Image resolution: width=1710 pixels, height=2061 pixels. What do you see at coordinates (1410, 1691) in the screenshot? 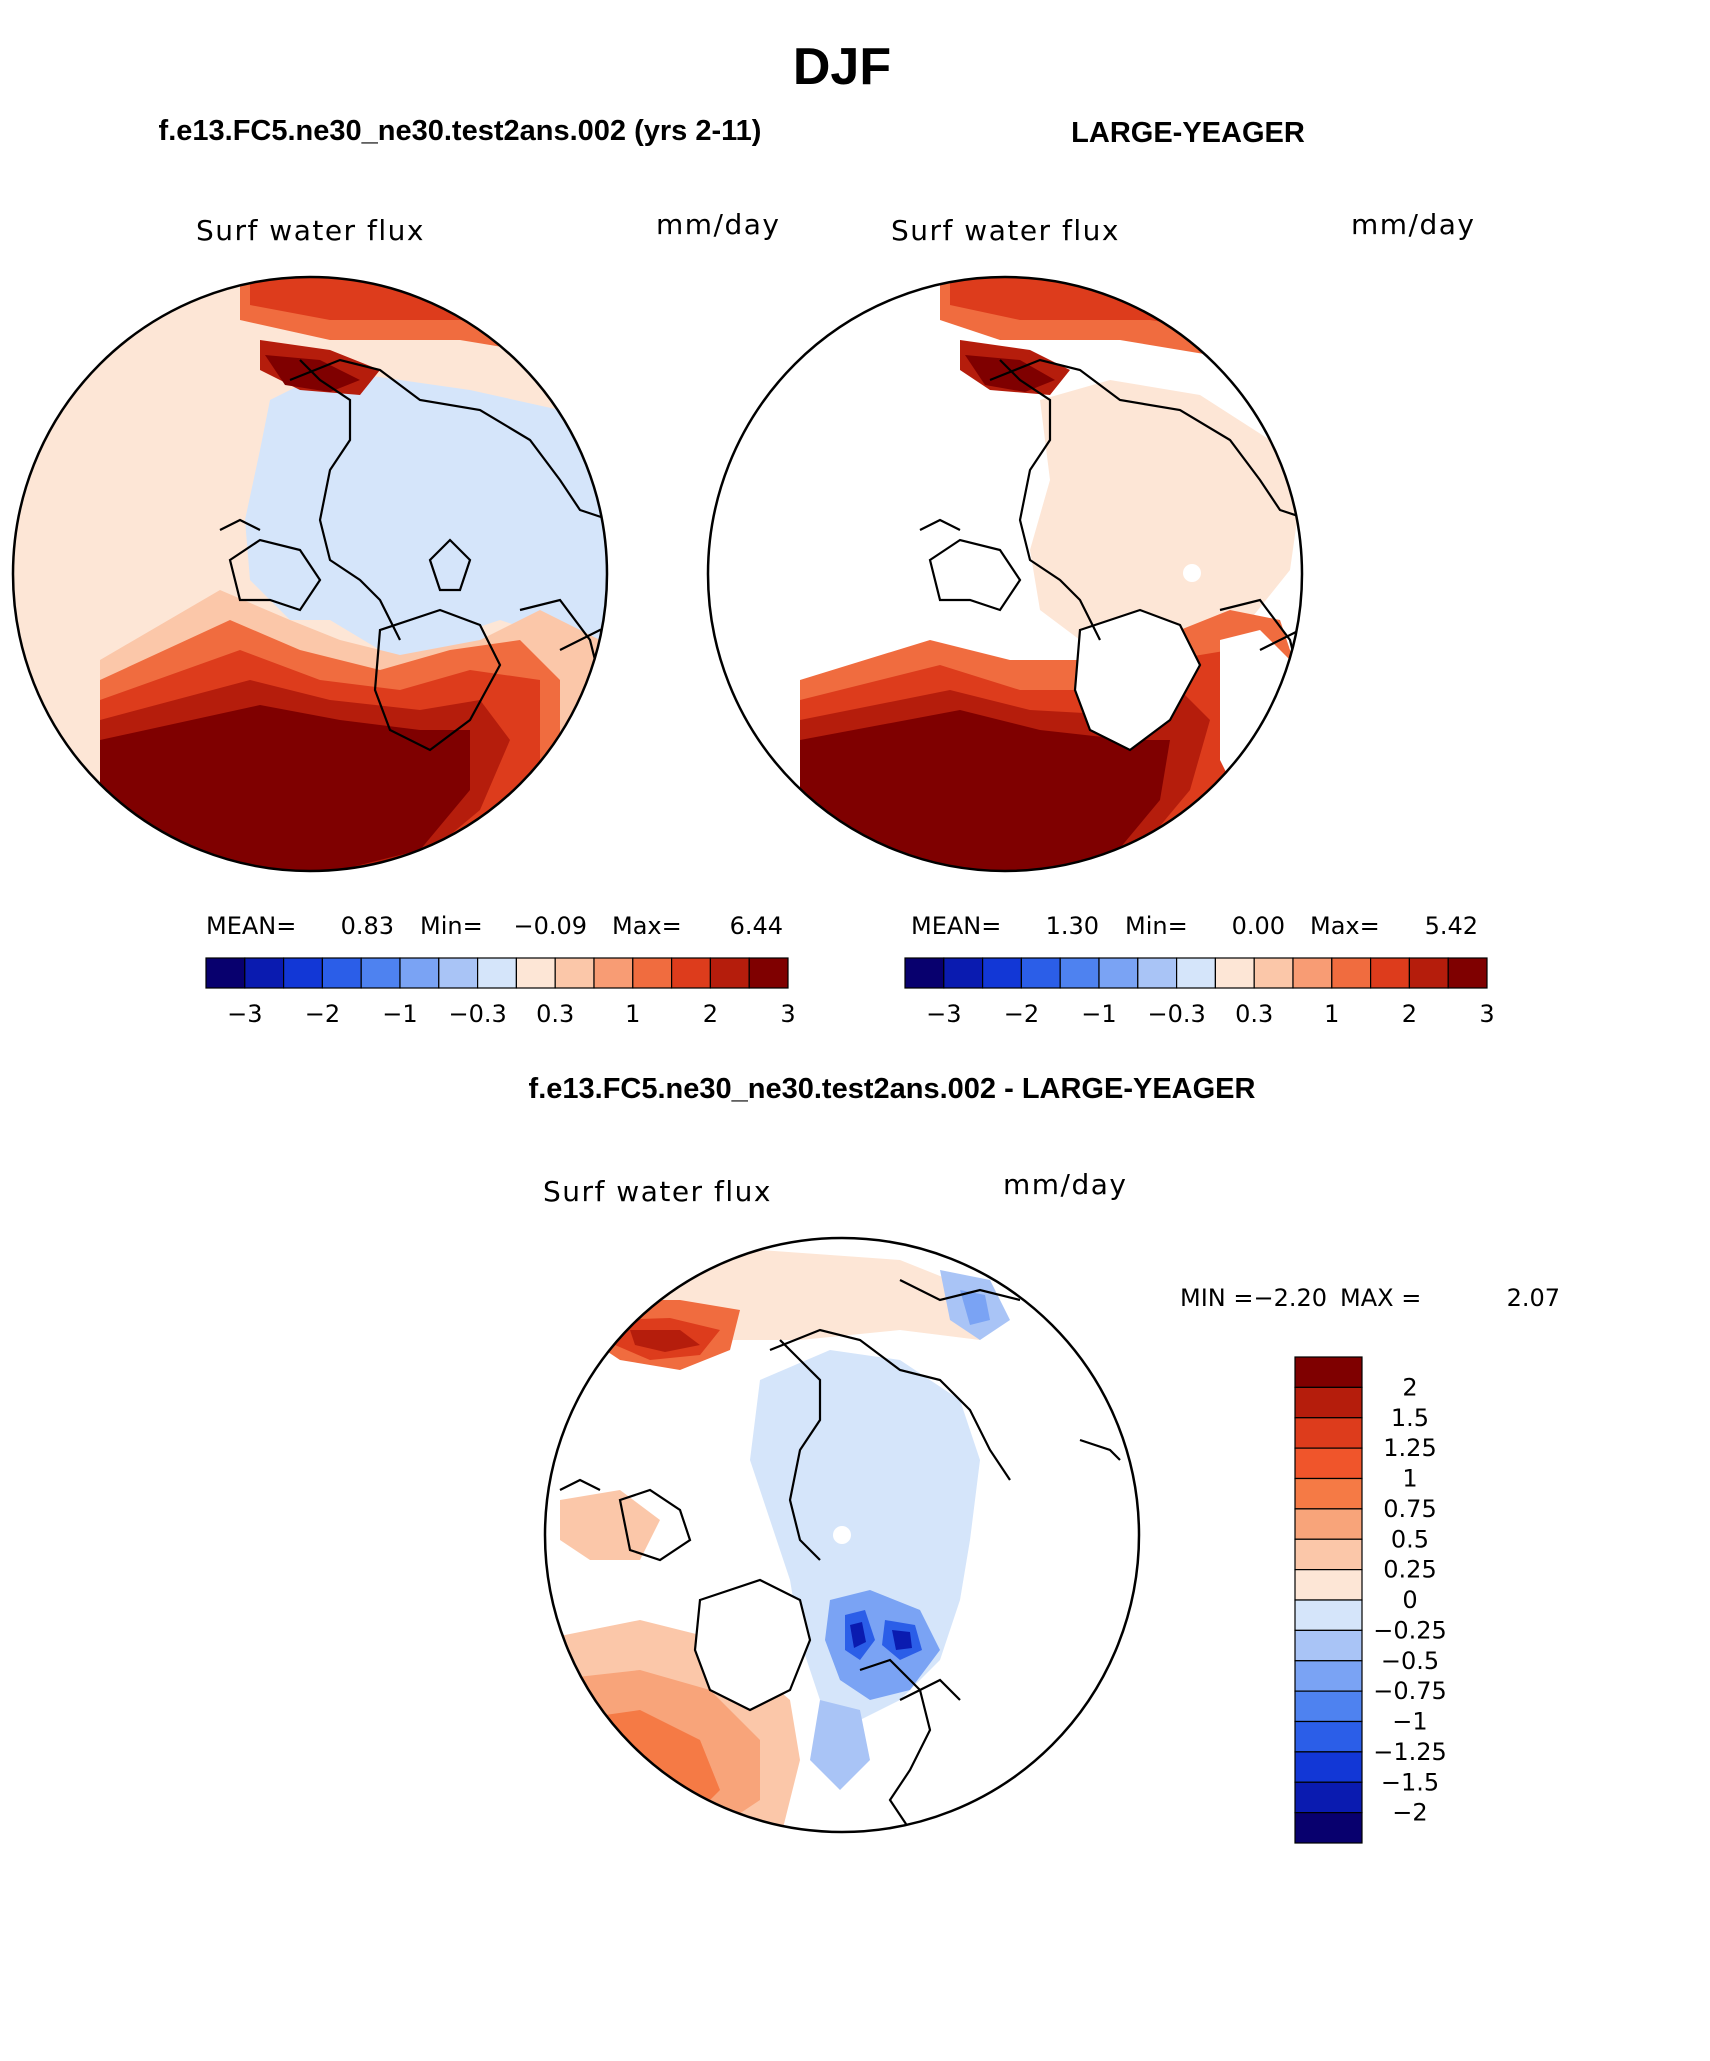
I see `panel-c-colorbar-tick-label: −0.75` at bounding box center [1410, 1691].